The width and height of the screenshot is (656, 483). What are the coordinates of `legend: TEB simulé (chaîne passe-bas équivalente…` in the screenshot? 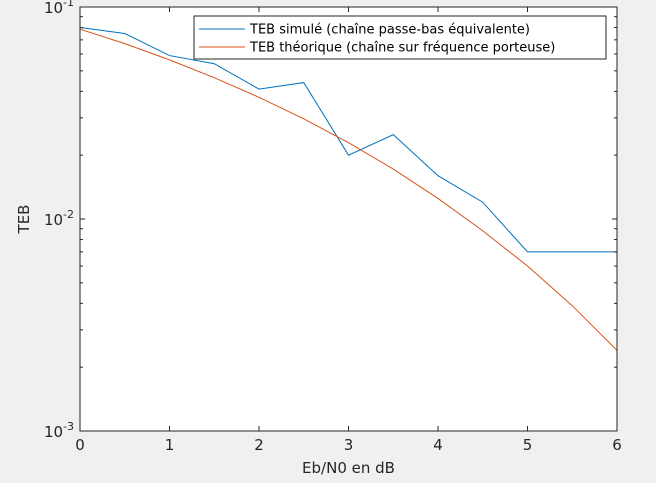 It's located at (400, 37).